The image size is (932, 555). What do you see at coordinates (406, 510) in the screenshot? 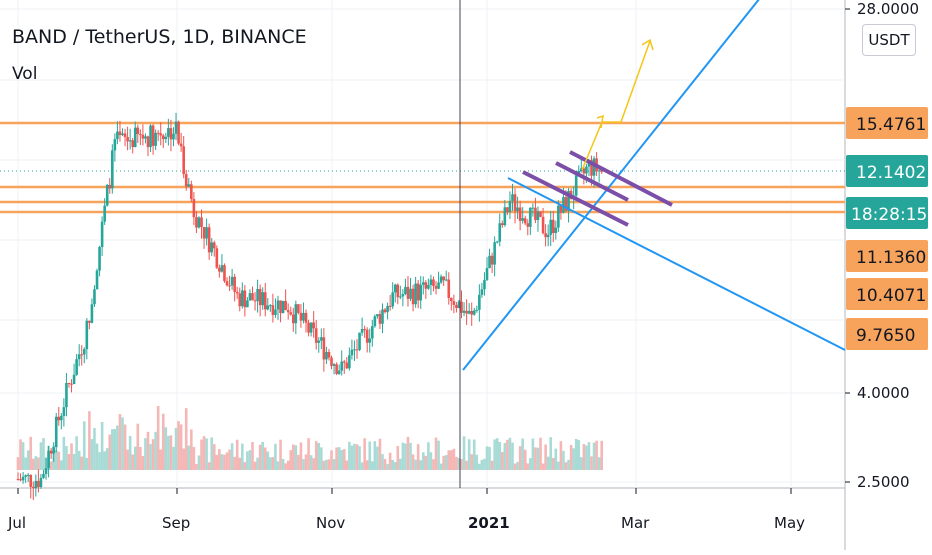
I see `time-scale: Jul Sep Nov 2021 Mar May` at bounding box center [406, 510].